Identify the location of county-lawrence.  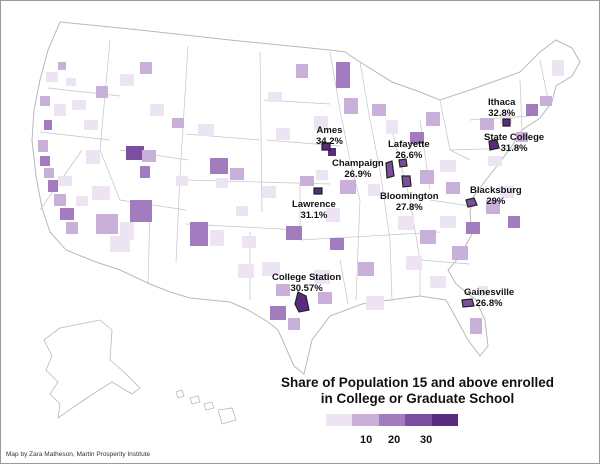
(318, 191).